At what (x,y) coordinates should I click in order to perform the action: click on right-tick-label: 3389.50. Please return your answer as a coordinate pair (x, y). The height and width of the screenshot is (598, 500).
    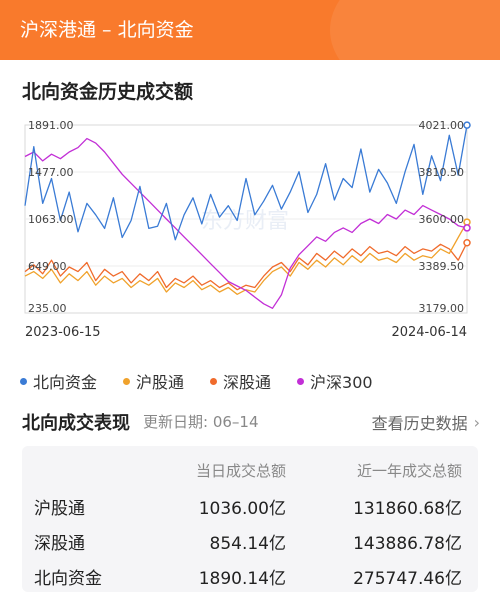
    Looking at the image, I should click on (442, 266).